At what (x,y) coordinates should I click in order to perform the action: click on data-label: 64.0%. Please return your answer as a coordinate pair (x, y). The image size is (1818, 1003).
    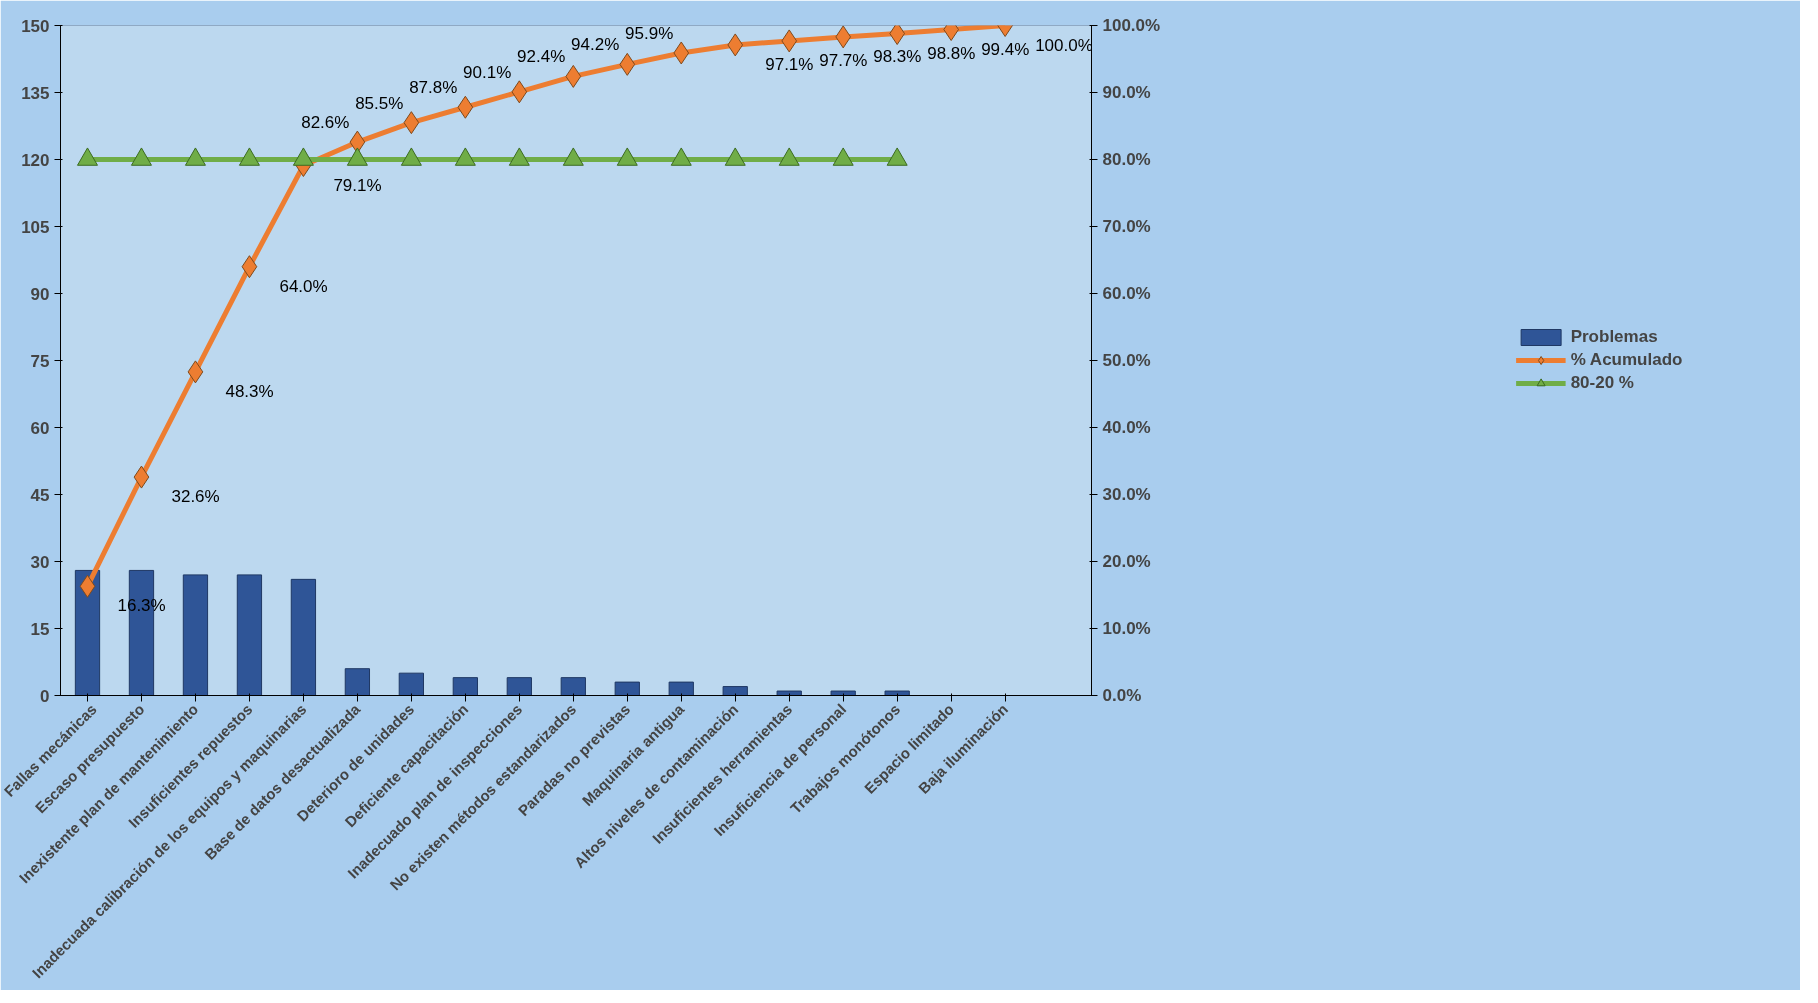
    Looking at the image, I should click on (303, 286).